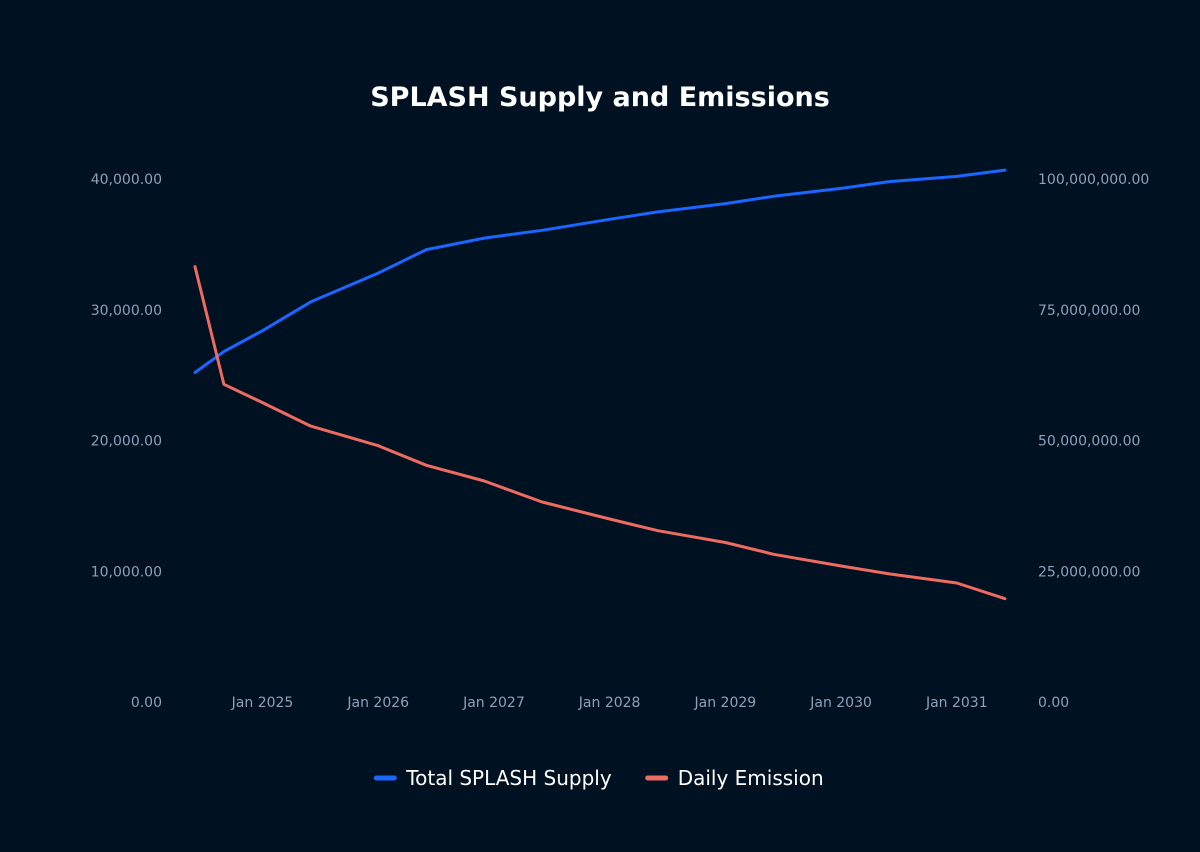 The width and height of the screenshot is (1200, 852). Describe the element at coordinates (956, 703) in the screenshot. I see `x-tick-label: Jan 2031` at that location.